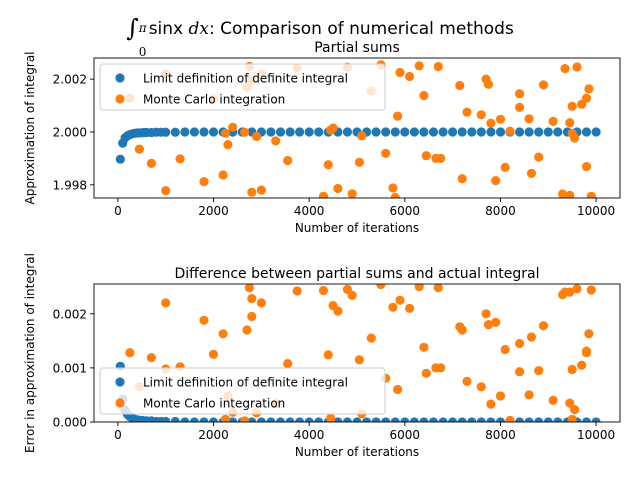 The image size is (640, 480). I want to click on x-tick-label: 6000, so click(405, 435).